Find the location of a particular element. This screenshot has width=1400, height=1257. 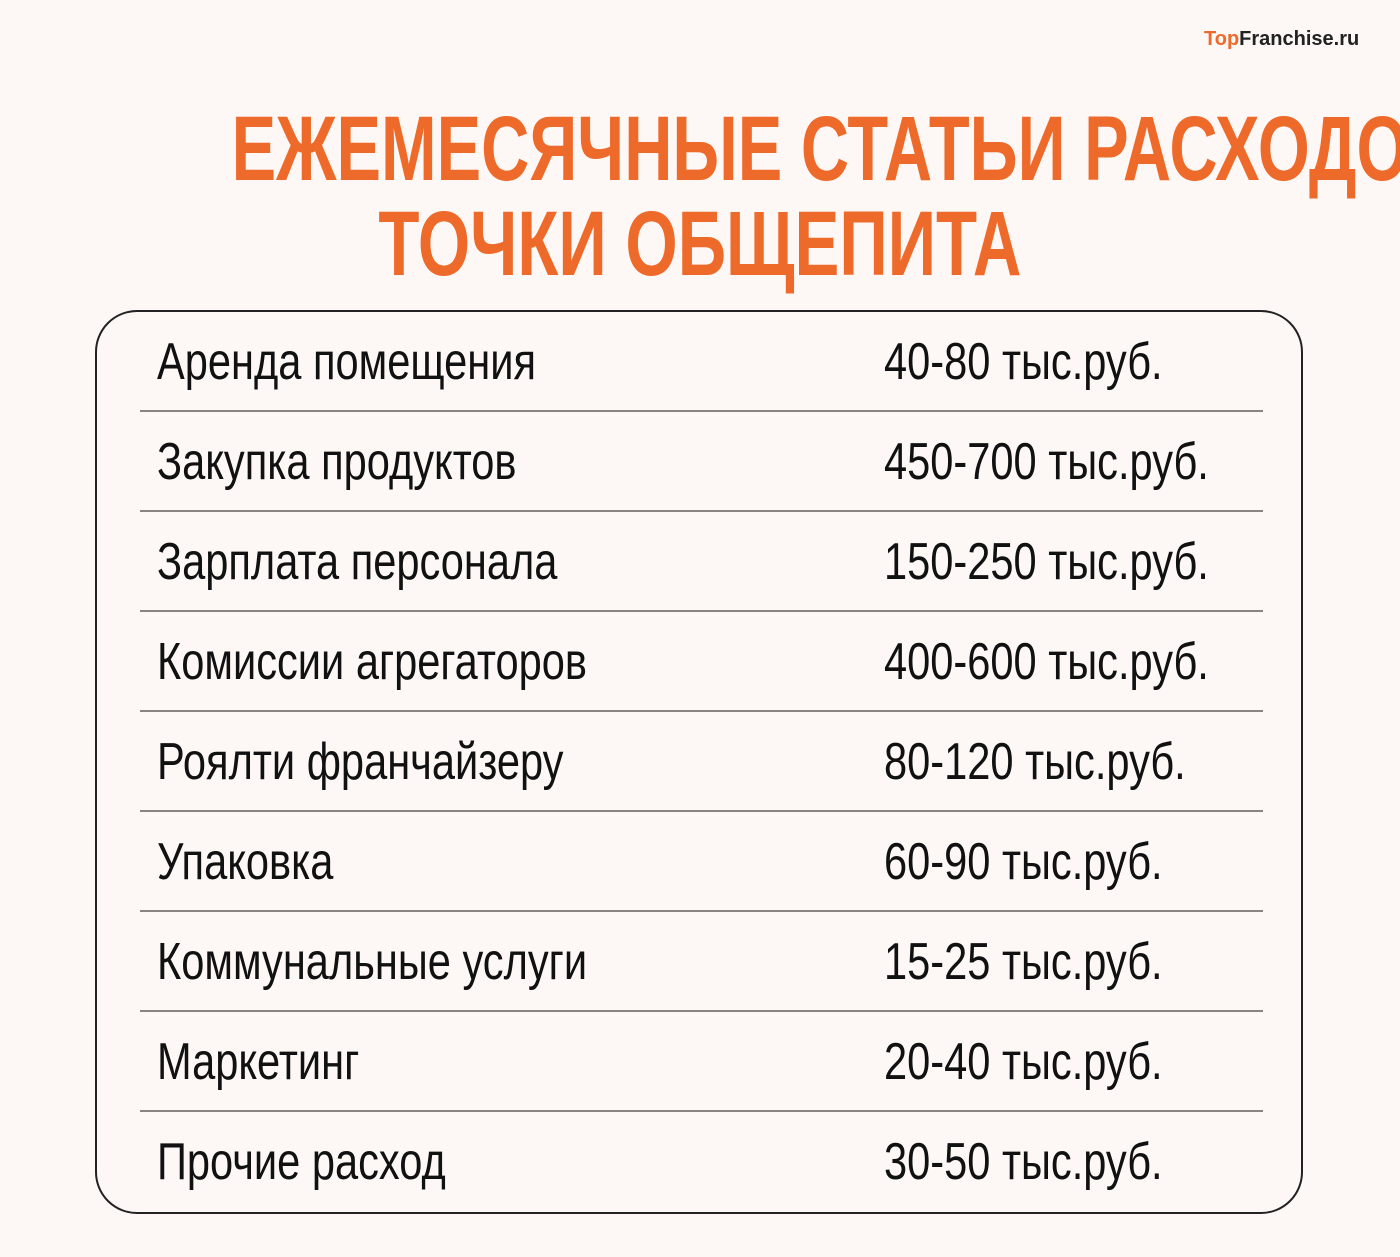

expense-name: Комиссии агрегаторов is located at coordinates (372, 662).